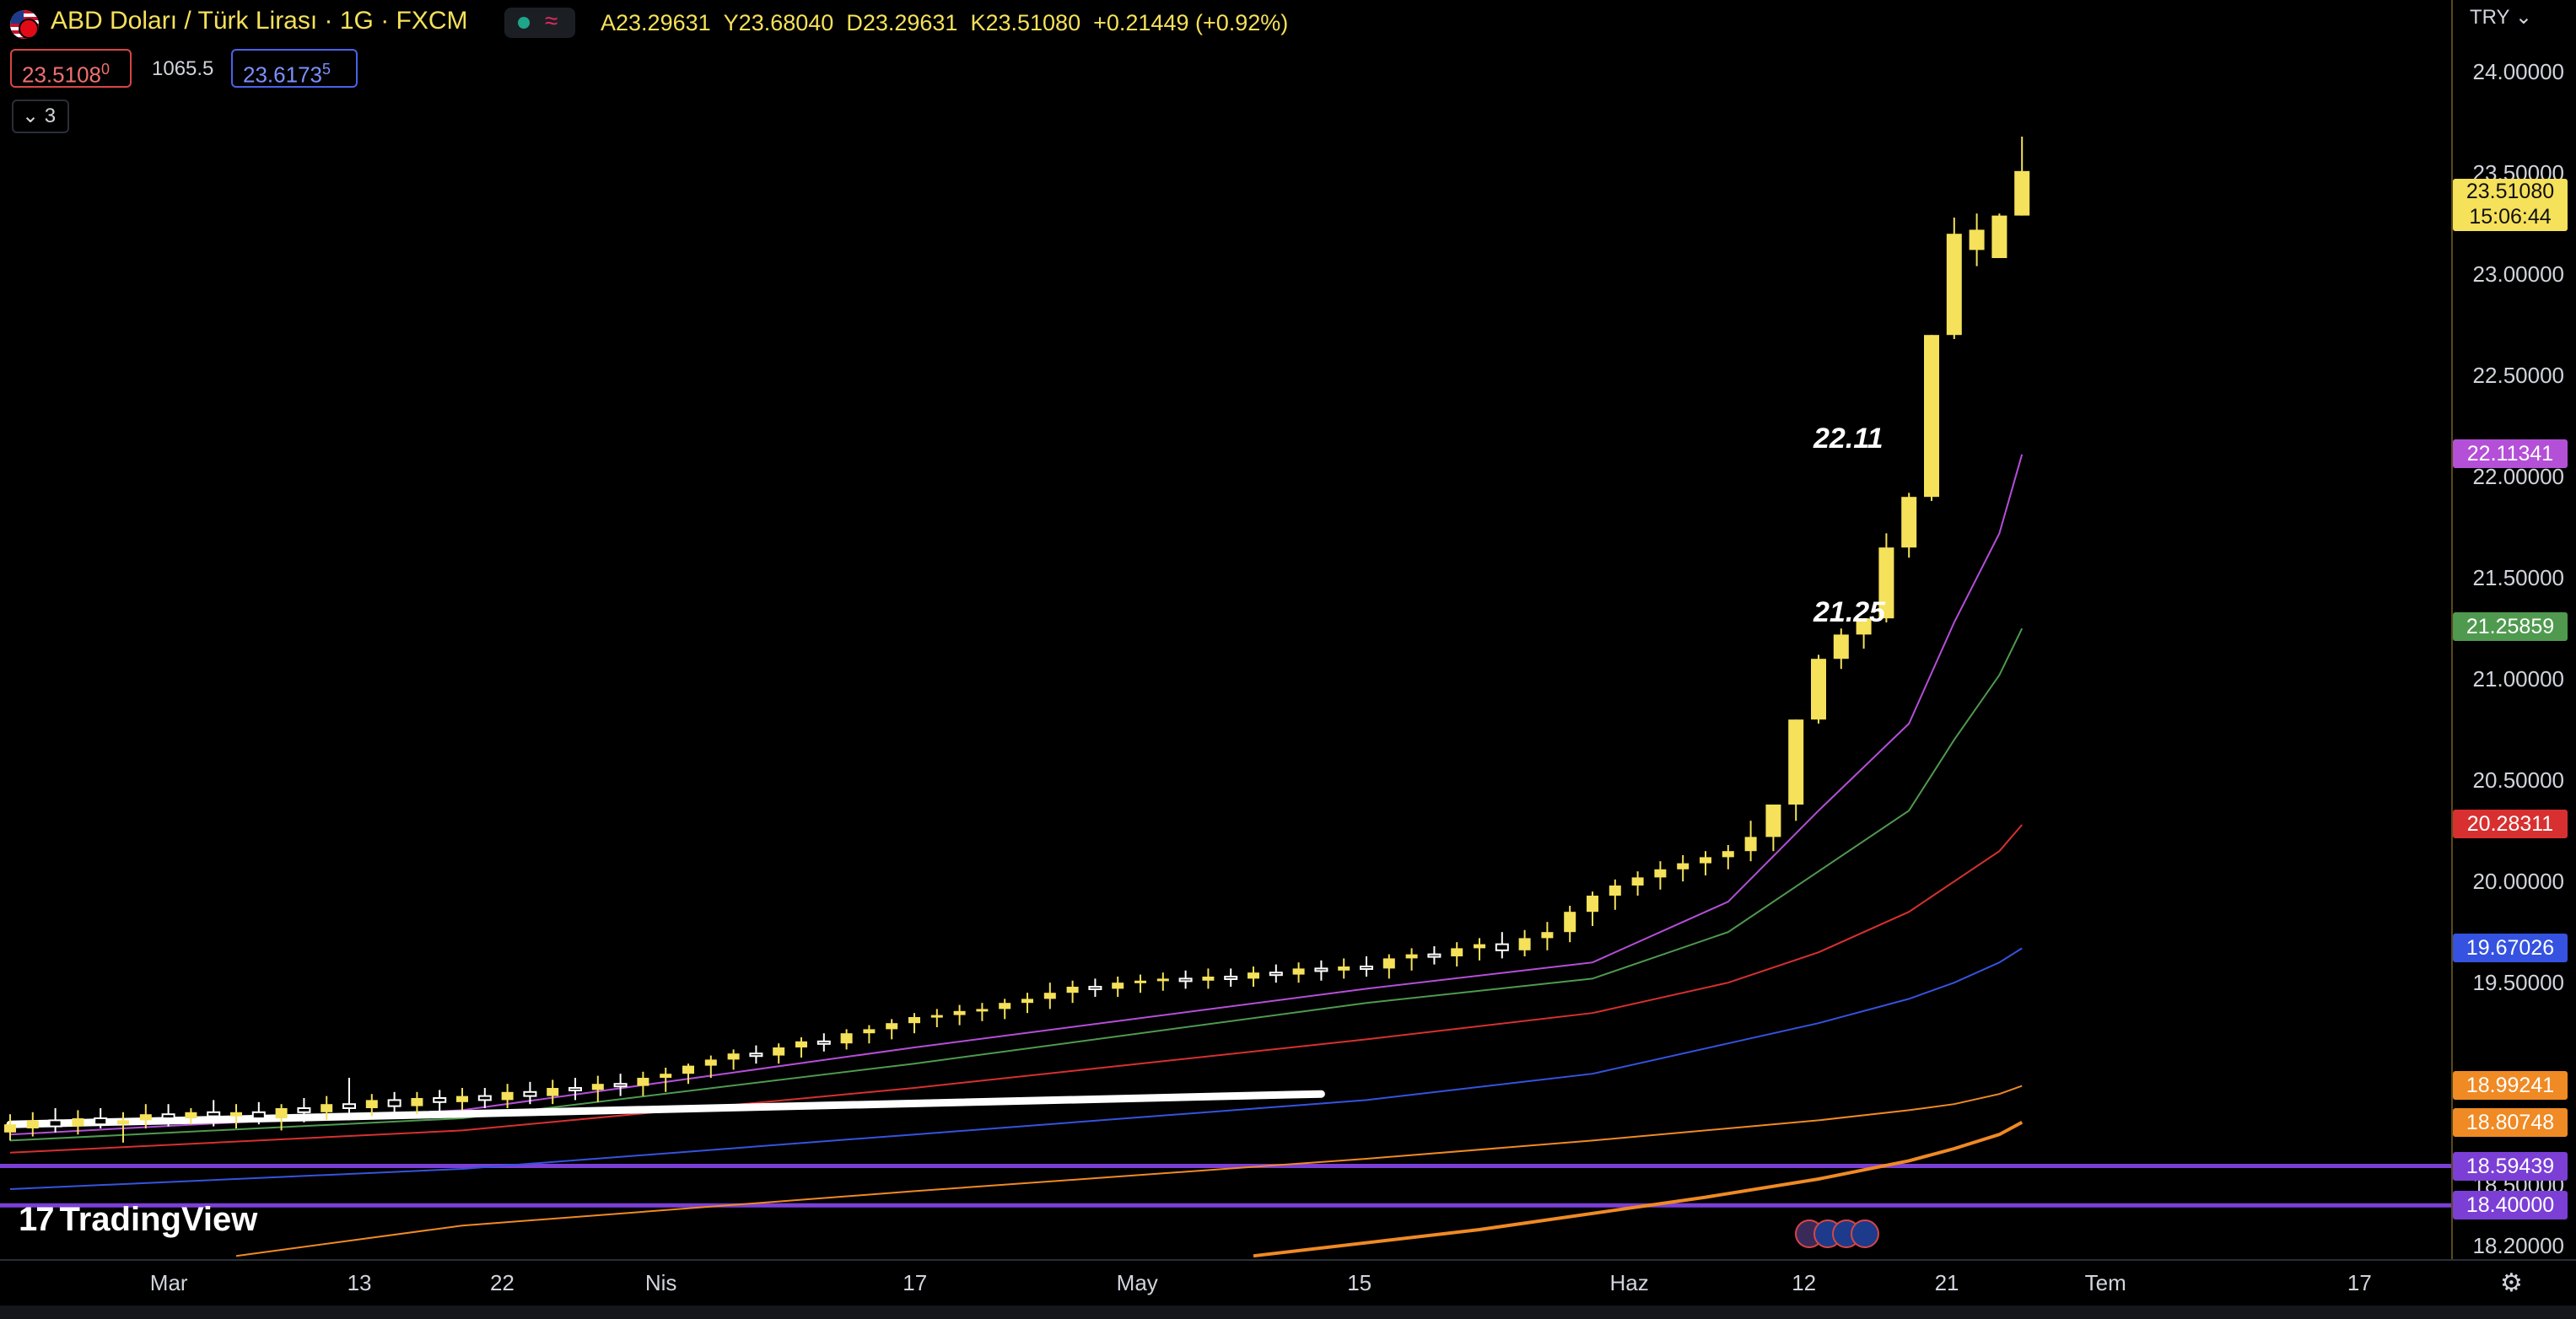  I want to click on x-tick-label: 21, so click(1946, 1282).